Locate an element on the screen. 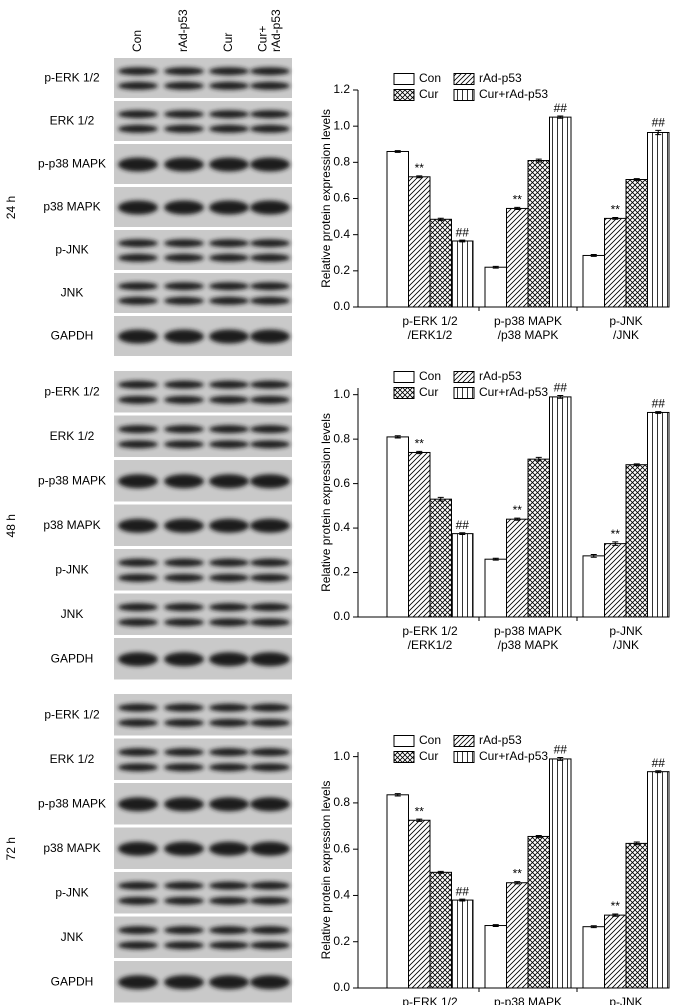 This screenshot has width=677, height=1005. y-tick-label: 0.4 is located at coordinates (341, 234).